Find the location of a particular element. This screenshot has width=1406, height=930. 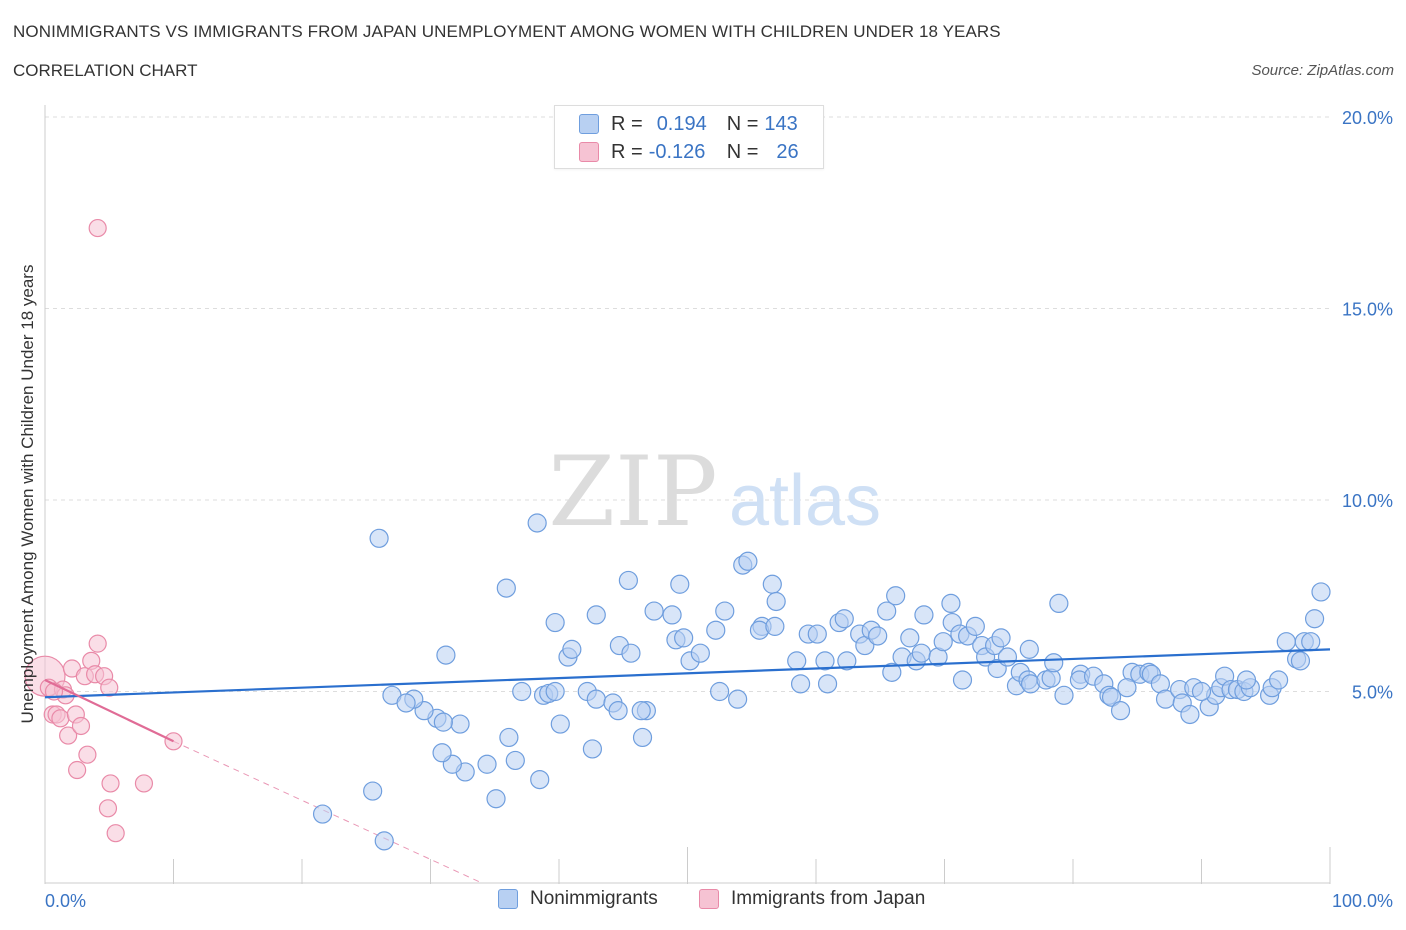

stats-legend: R = 0.194 N = 143 R = -0.126 N = 26 is located at coordinates (689, 137).